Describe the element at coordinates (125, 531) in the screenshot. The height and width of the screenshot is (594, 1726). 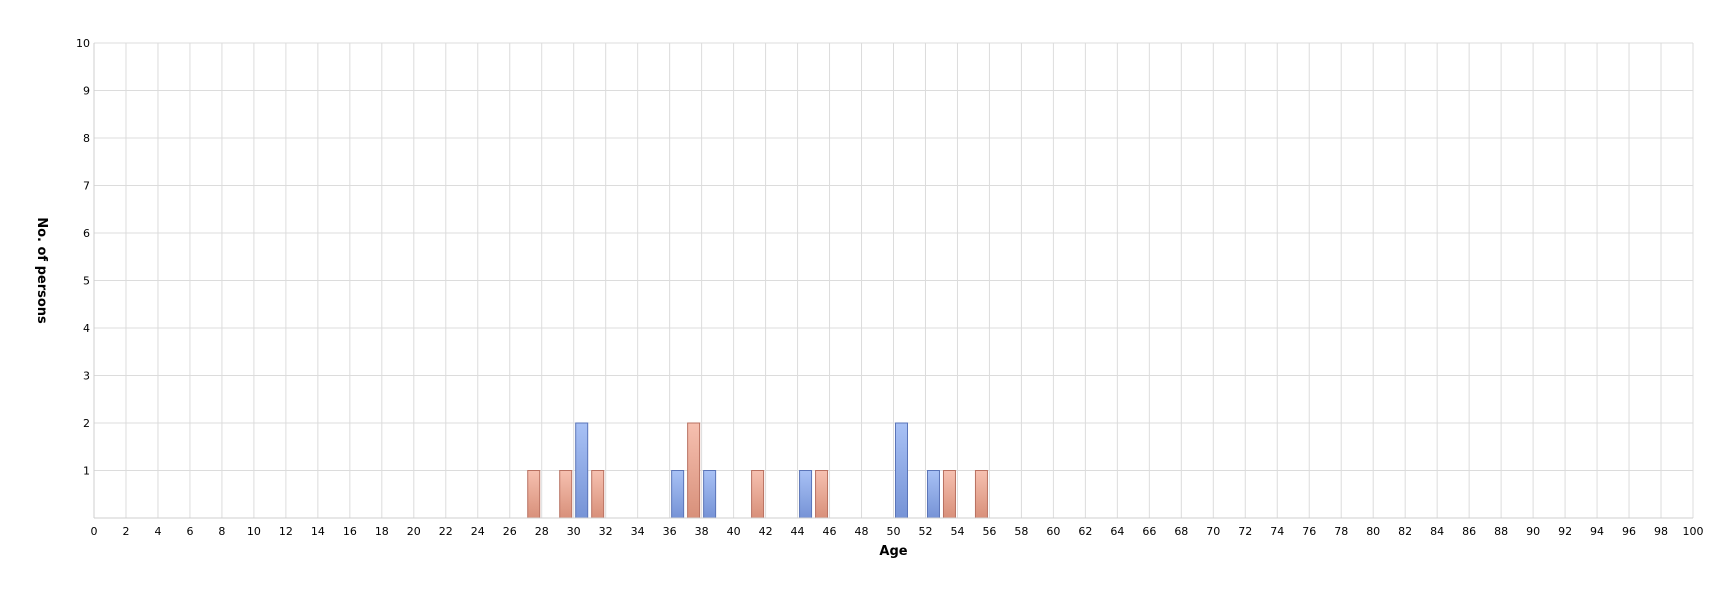
I see `x-tick-label: 2` at that location.